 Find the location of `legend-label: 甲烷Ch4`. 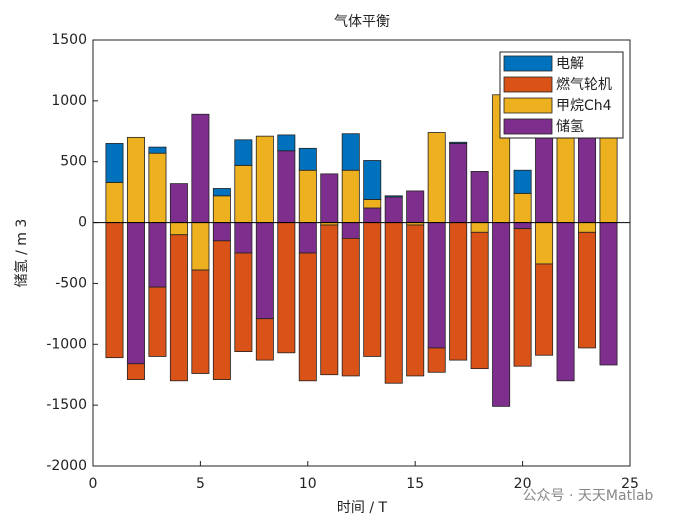

legend-label: 甲烷Ch4 is located at coordinates (584, 106).